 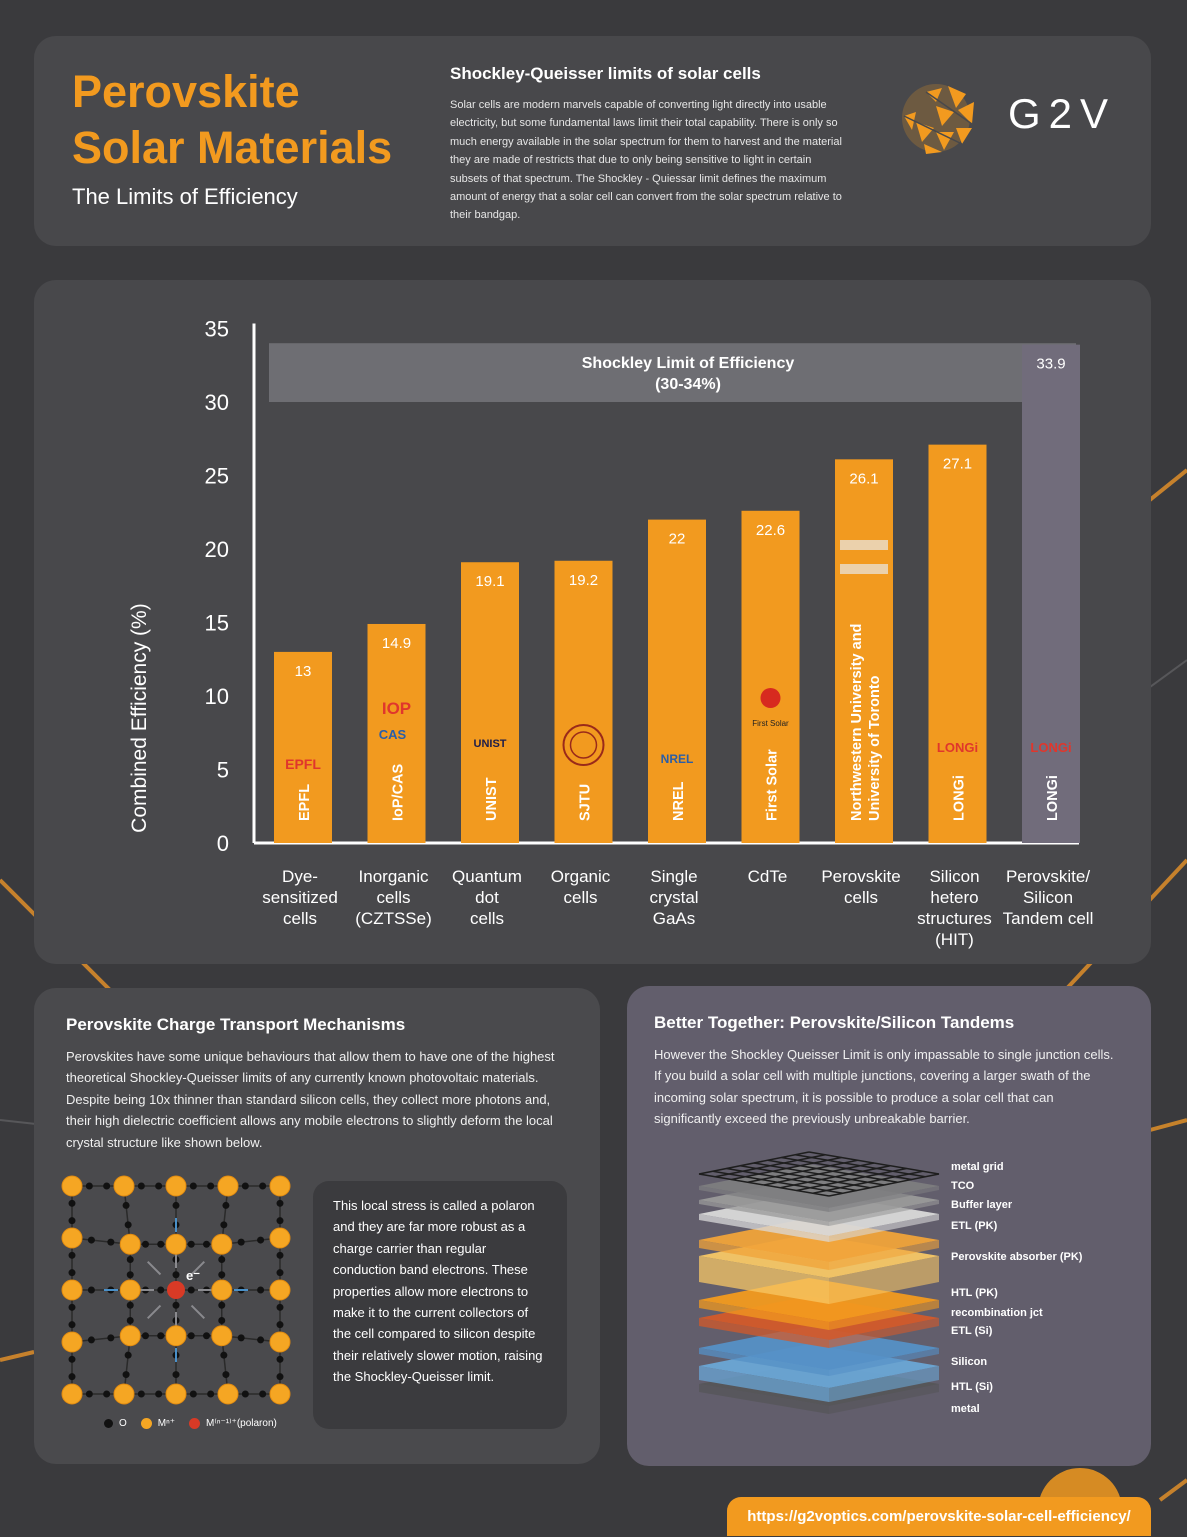 What do you see at coordinates (861, 897) in the screenshot?
I see `category-label: cells` at bounding box center [861, 897].